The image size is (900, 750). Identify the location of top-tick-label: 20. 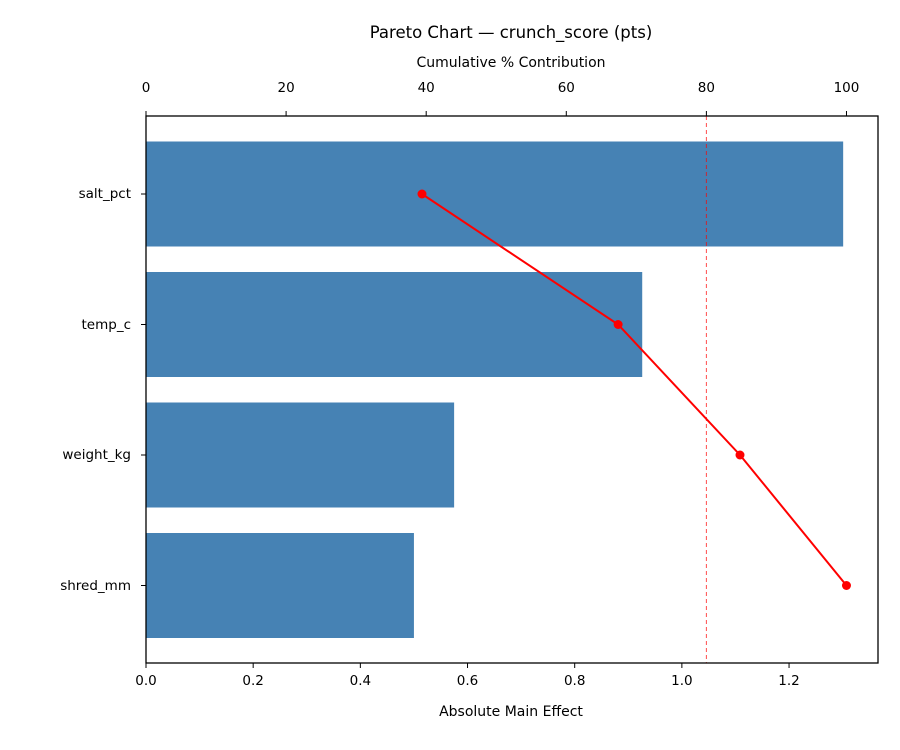
(286, 88).